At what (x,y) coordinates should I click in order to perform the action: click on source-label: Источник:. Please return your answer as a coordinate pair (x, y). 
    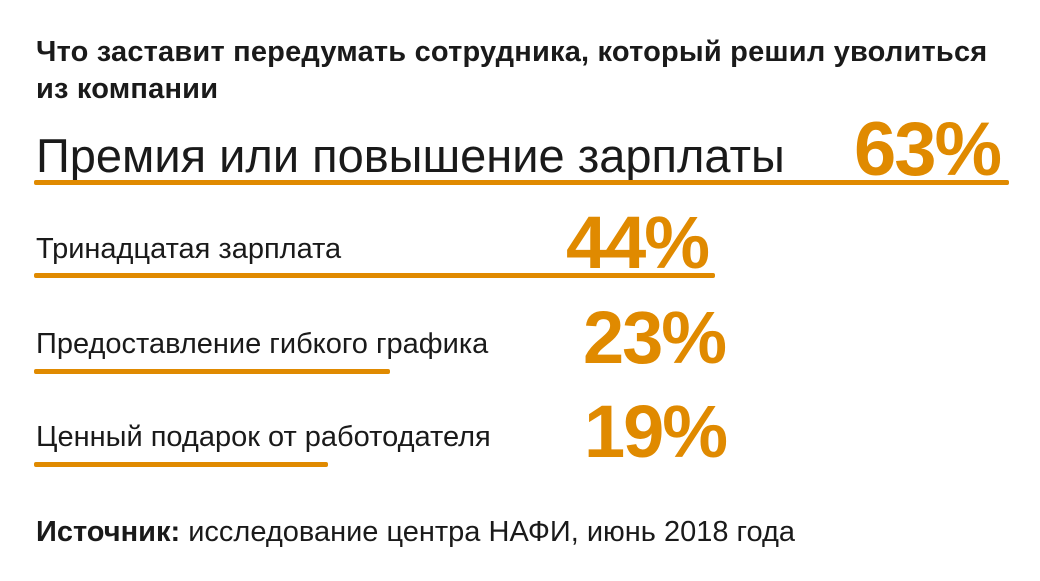
    Looking at the image, I should click on (108, 532).